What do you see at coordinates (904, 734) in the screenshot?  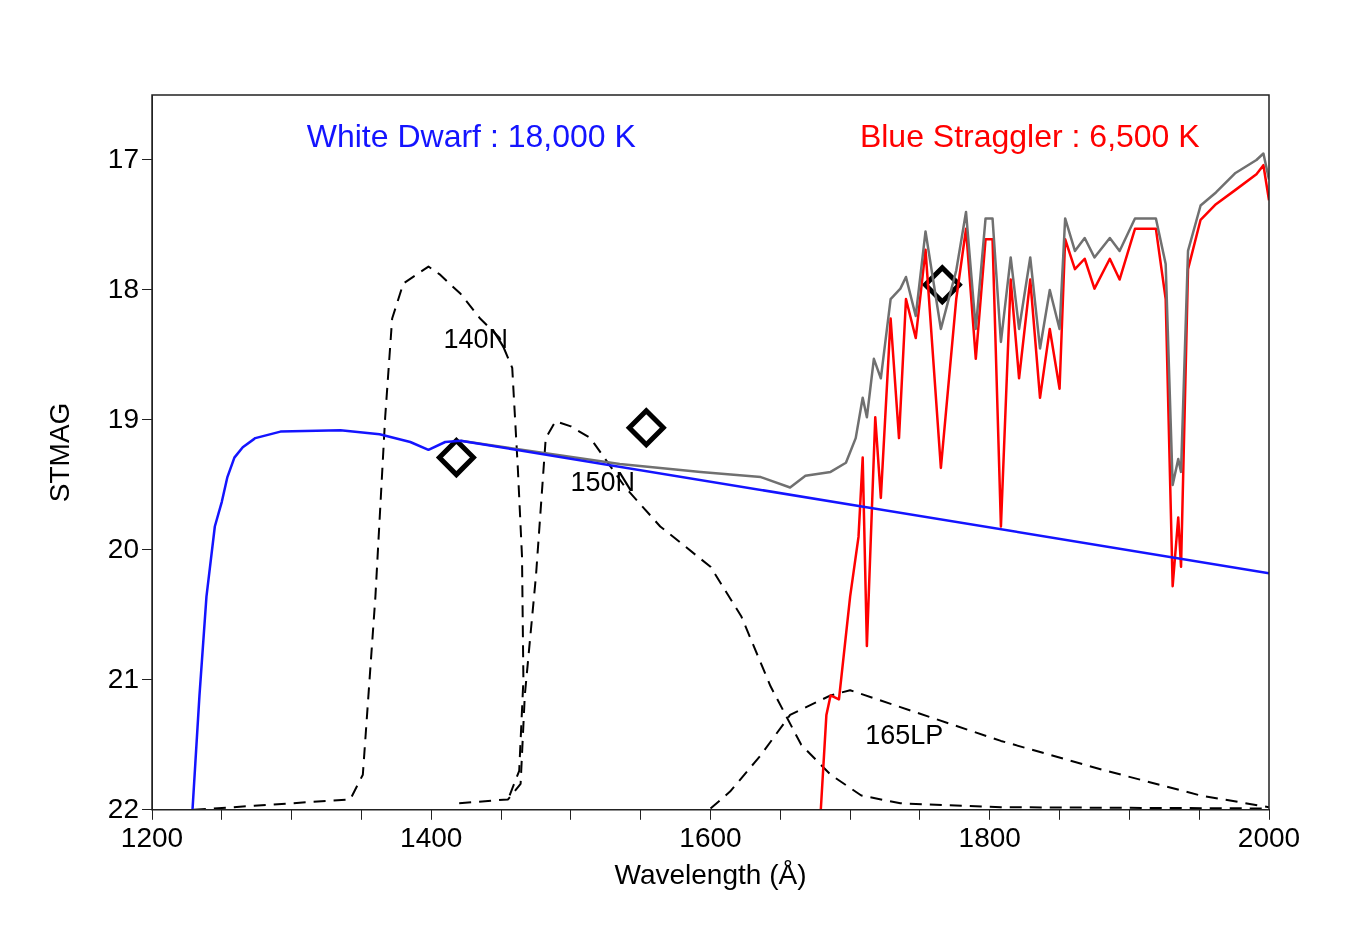 I see `series-label: 165LP` at bounding box center [904, 734].